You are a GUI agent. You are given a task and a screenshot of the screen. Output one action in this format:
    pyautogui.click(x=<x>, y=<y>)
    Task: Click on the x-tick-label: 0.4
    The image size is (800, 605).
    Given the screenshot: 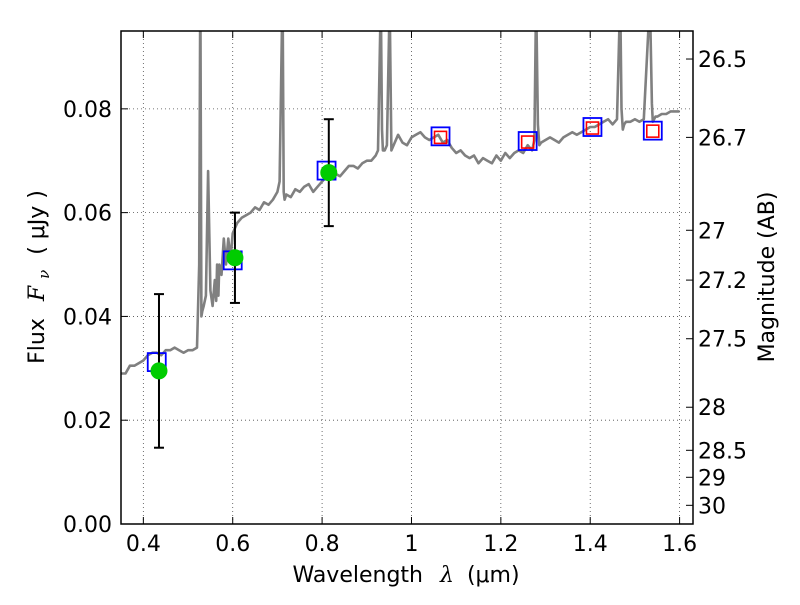 What is the action you would take?
    pyautogui.click(x=143, y=544)
    